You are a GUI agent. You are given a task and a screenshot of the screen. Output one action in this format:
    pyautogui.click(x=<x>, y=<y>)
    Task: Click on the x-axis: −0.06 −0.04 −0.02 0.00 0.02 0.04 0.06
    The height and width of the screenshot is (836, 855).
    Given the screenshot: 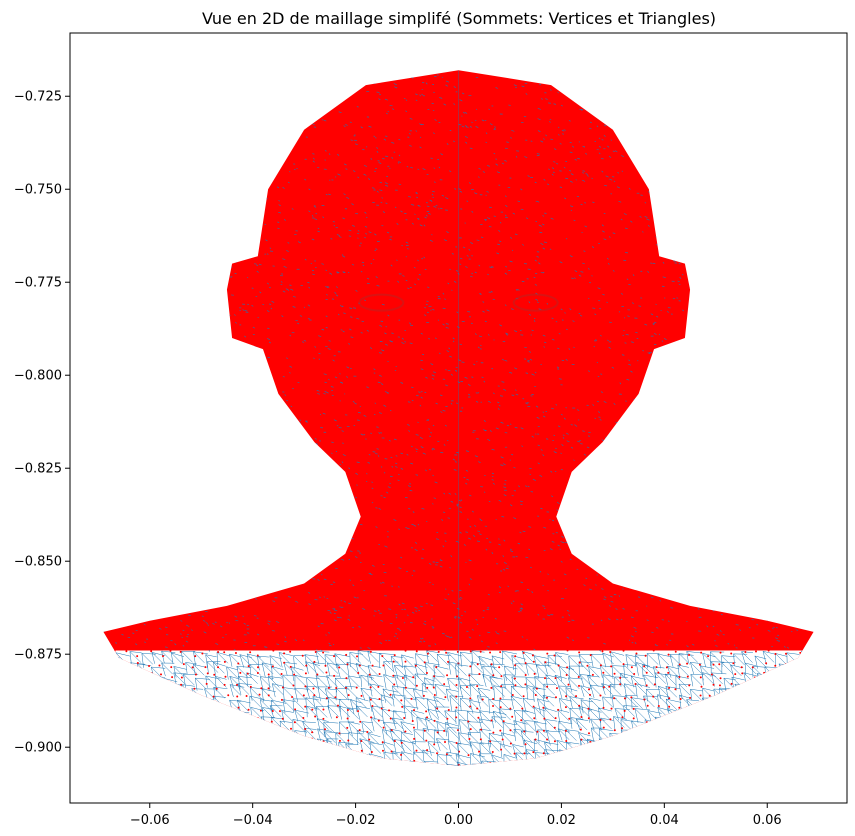 What is the action you would take?
    pyautogui.click(x=456, y=815)
    